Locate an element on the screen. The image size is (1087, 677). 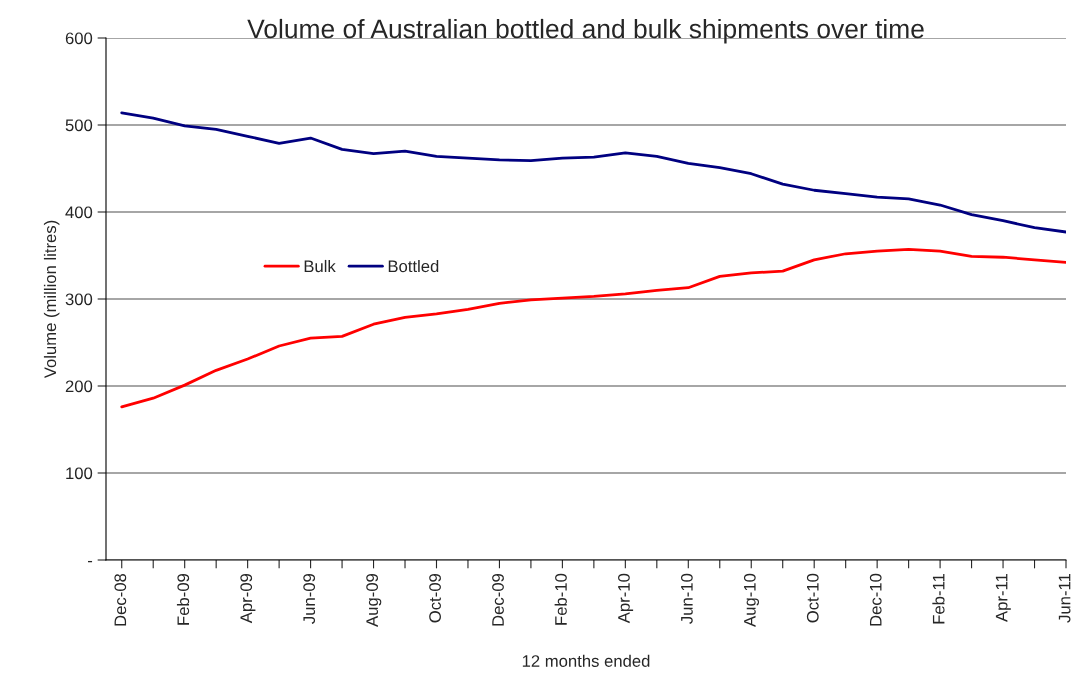
x-tick-label: Apr-10 is located at coordinates (626, 598).